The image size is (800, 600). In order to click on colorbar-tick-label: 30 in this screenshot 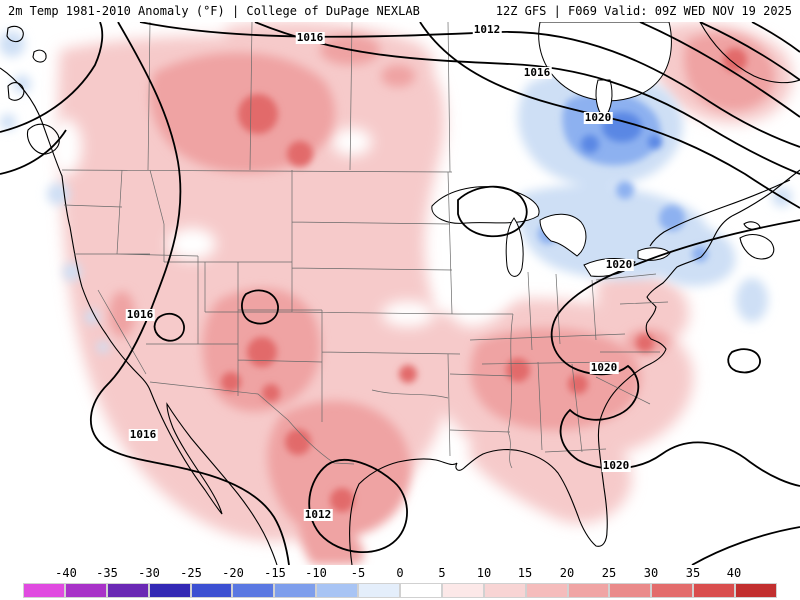, I will do `click(651, 573)`.